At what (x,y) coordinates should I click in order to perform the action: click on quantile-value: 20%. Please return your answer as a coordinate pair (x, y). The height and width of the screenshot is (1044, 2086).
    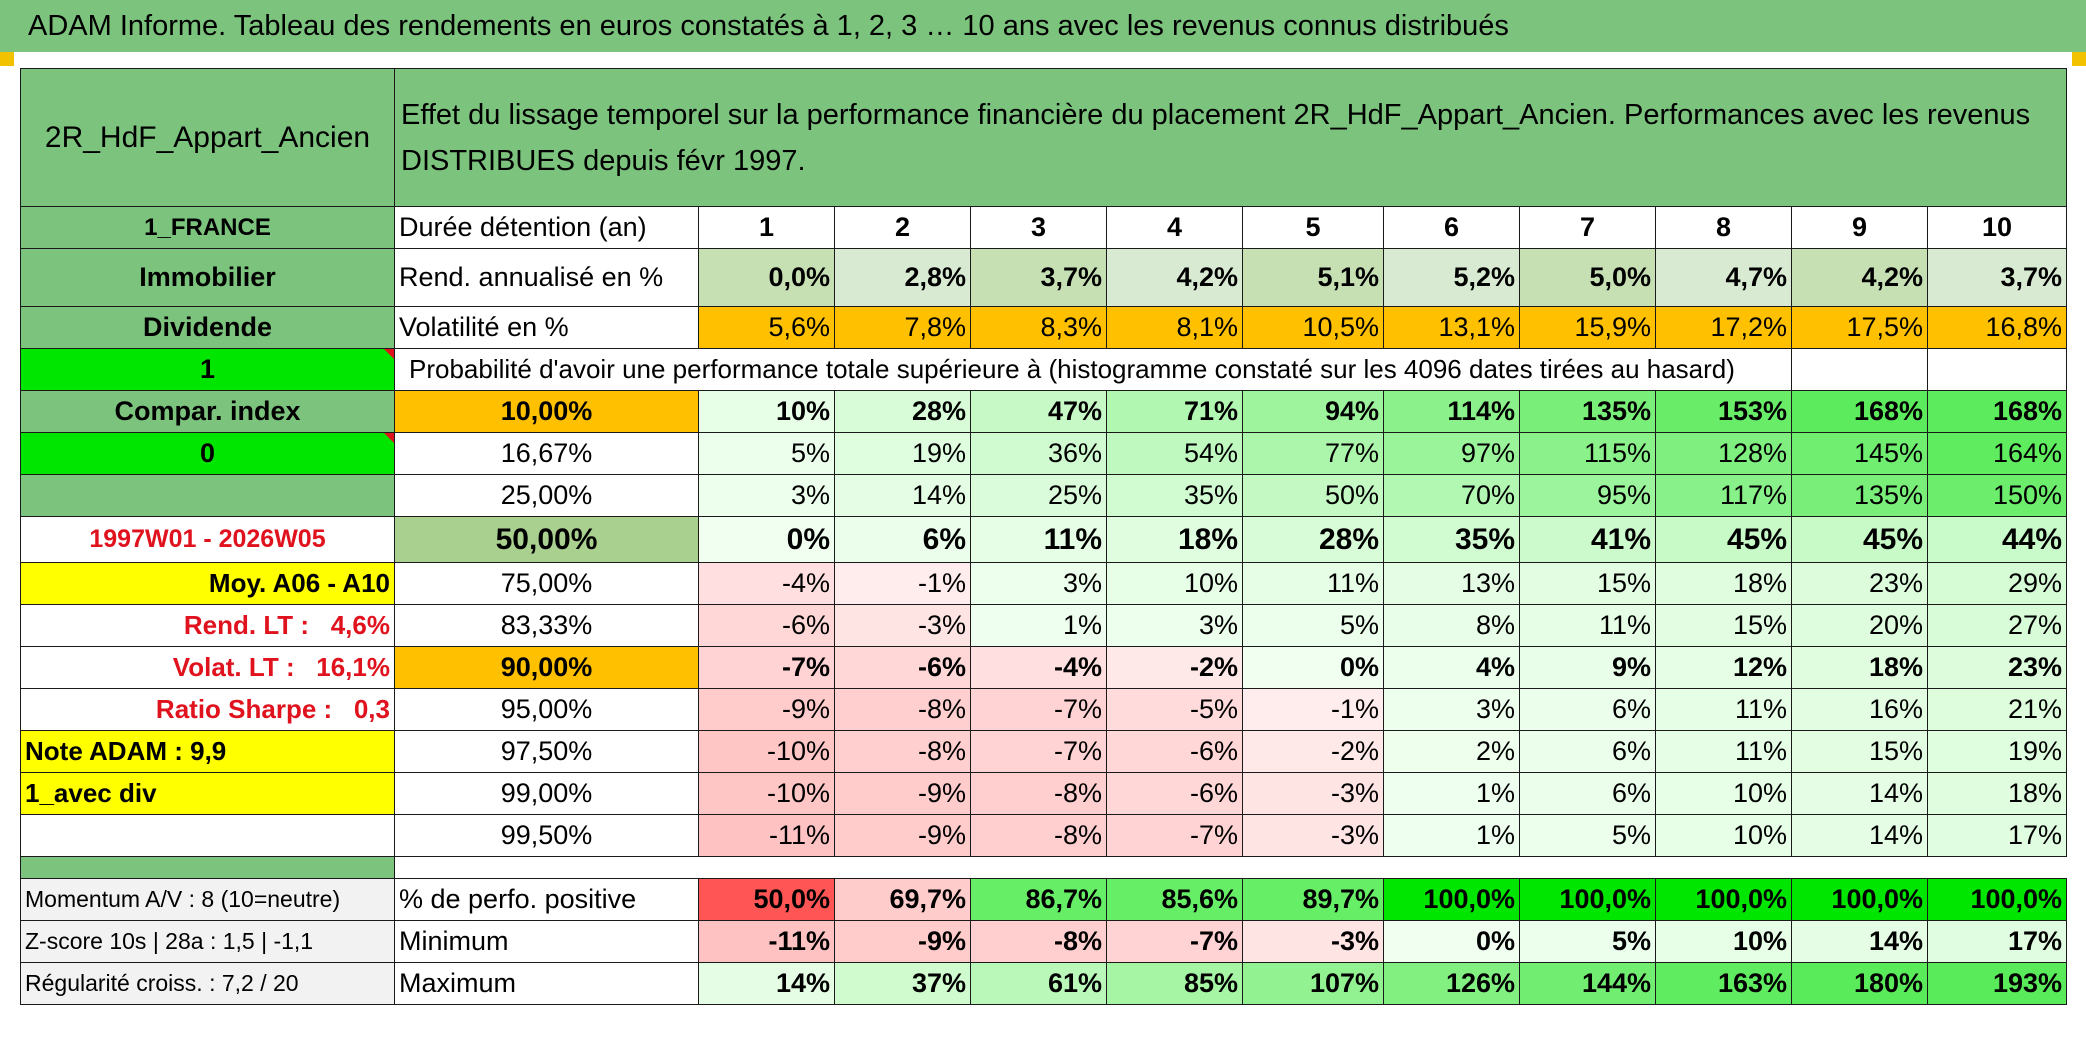
    Looking at the image, I should click on (1859, 625).